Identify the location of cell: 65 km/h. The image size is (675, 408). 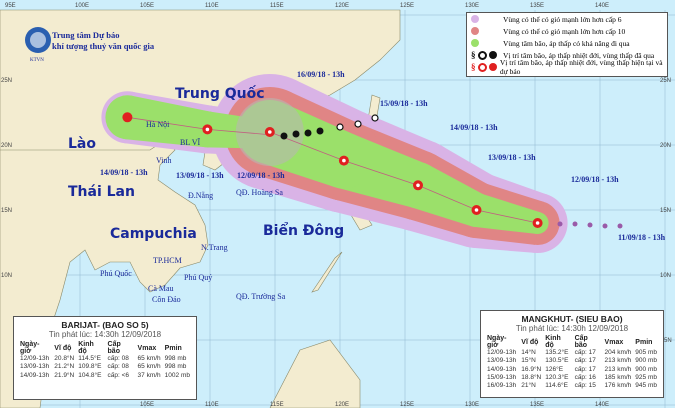
(149, 358).